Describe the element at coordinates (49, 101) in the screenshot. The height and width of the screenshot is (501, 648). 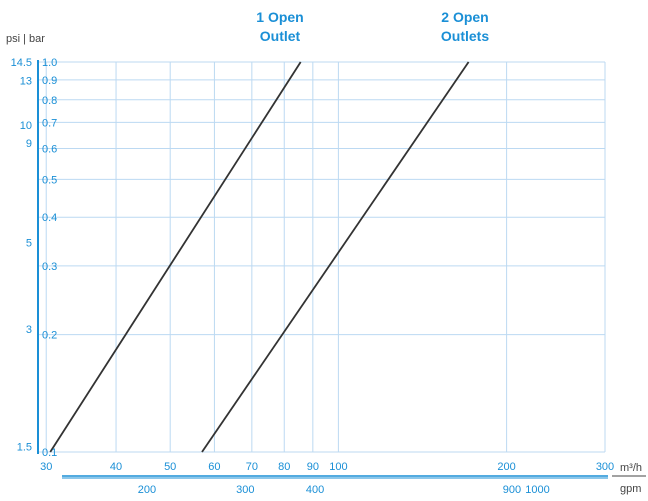
I see `bar-tick-label: 0.8` at that location.